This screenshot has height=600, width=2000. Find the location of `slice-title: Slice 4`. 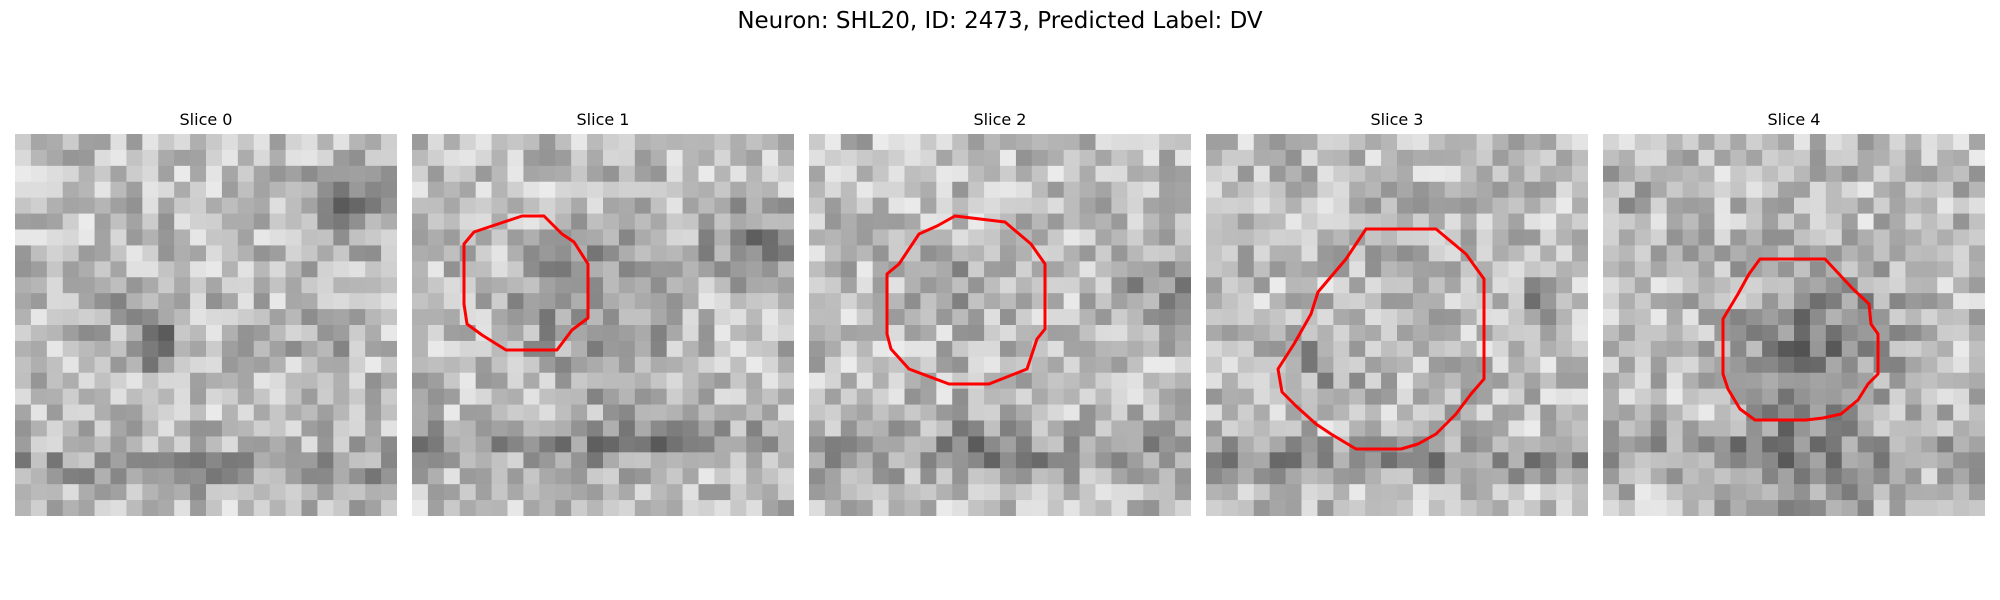

slice-title: Slice 4 is located at coordinates (1794, 119).